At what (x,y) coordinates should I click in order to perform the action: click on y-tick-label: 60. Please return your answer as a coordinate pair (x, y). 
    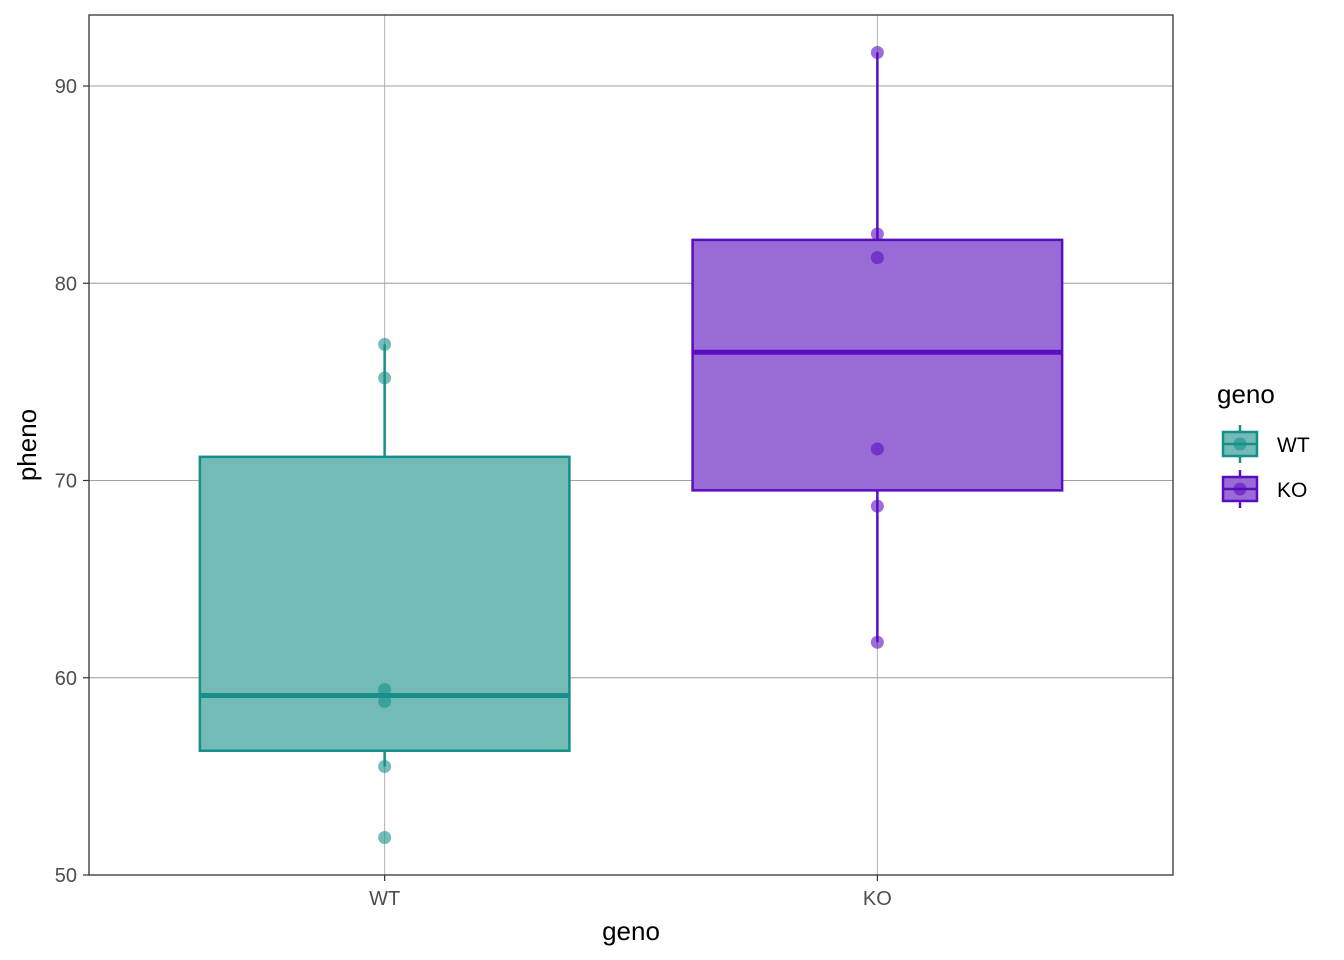
    Looking at the image, I should click on (66, 679).